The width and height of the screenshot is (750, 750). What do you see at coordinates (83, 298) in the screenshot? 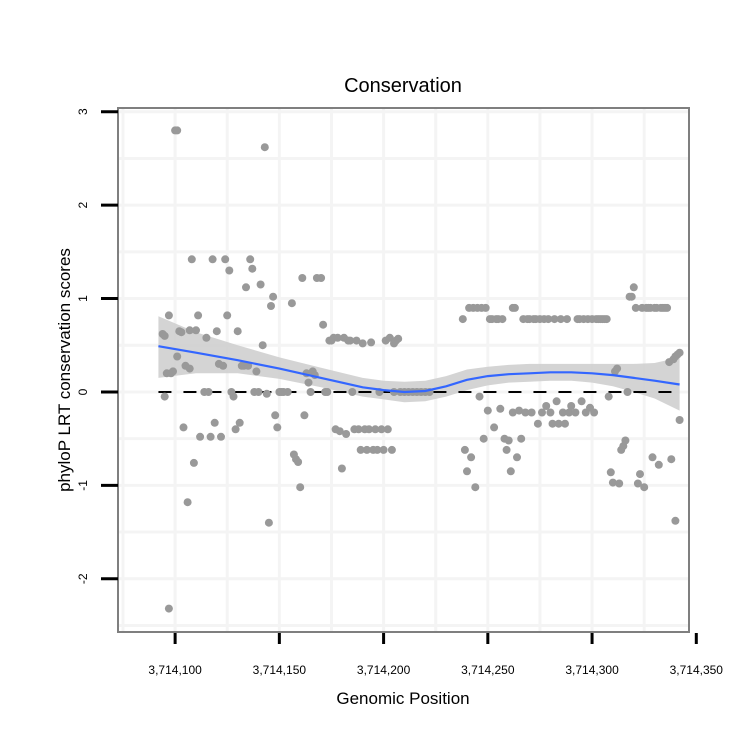
I see `y-tick-label: 1` at bounding box center [83, 298].